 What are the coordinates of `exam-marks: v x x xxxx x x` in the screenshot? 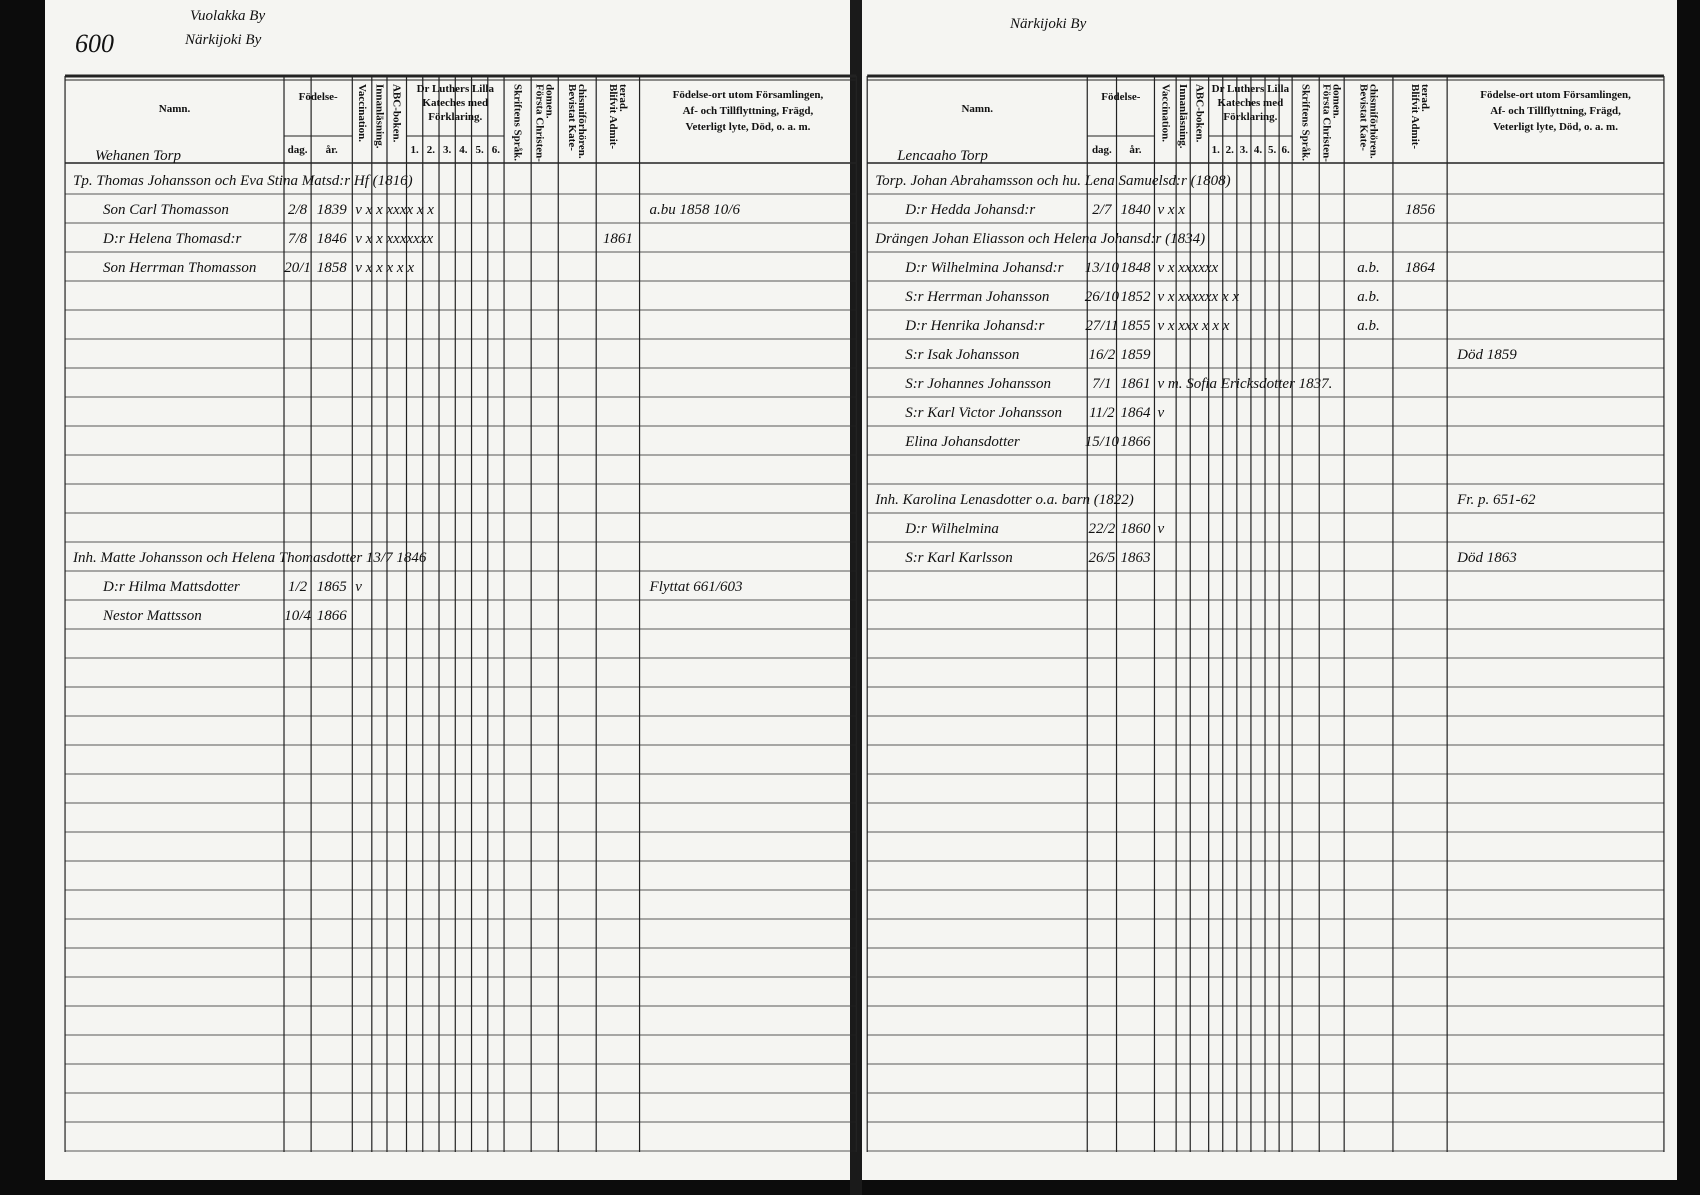 It's located at (394, 210).